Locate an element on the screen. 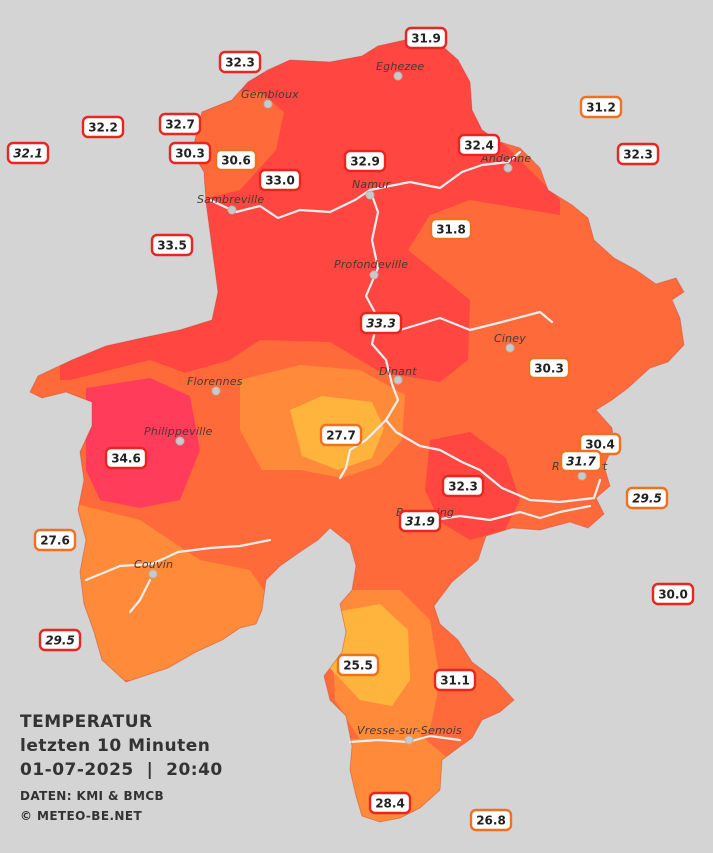  station-value: 27.7 is located at coordinates (341, 436).